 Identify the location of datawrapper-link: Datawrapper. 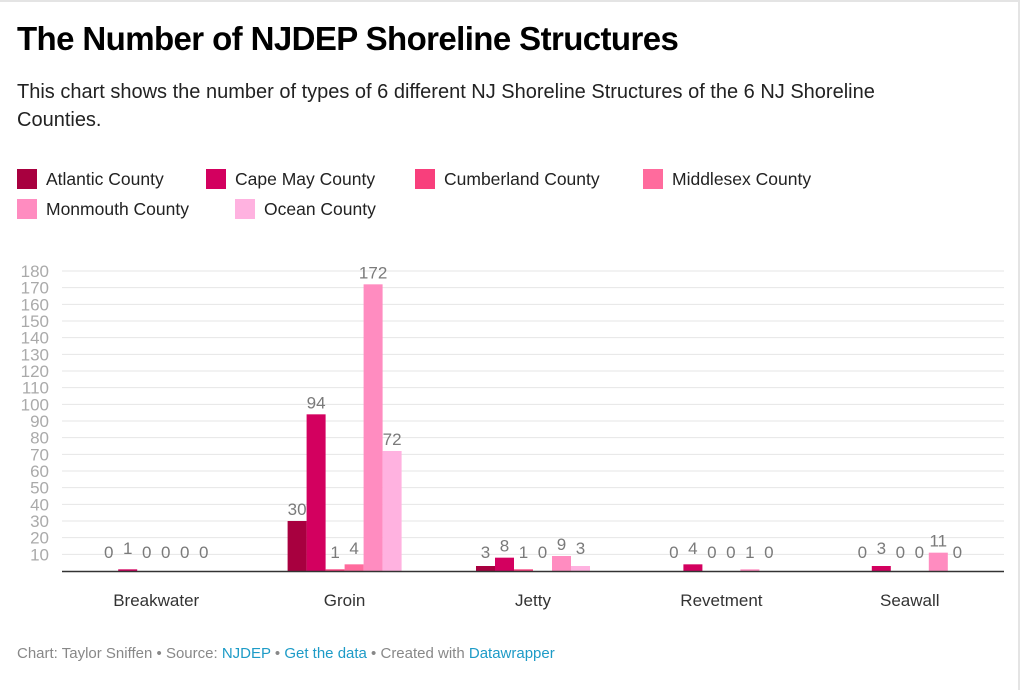
(511, 653).